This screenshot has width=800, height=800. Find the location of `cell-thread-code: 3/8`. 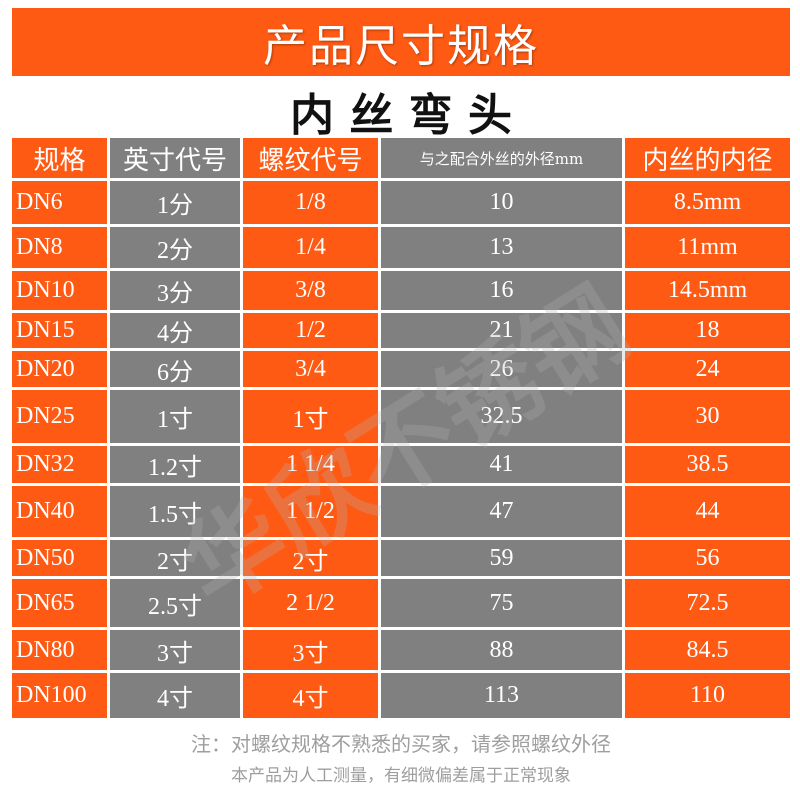

cell-thread-code: 3/8 is located at coordinates (310, 290).